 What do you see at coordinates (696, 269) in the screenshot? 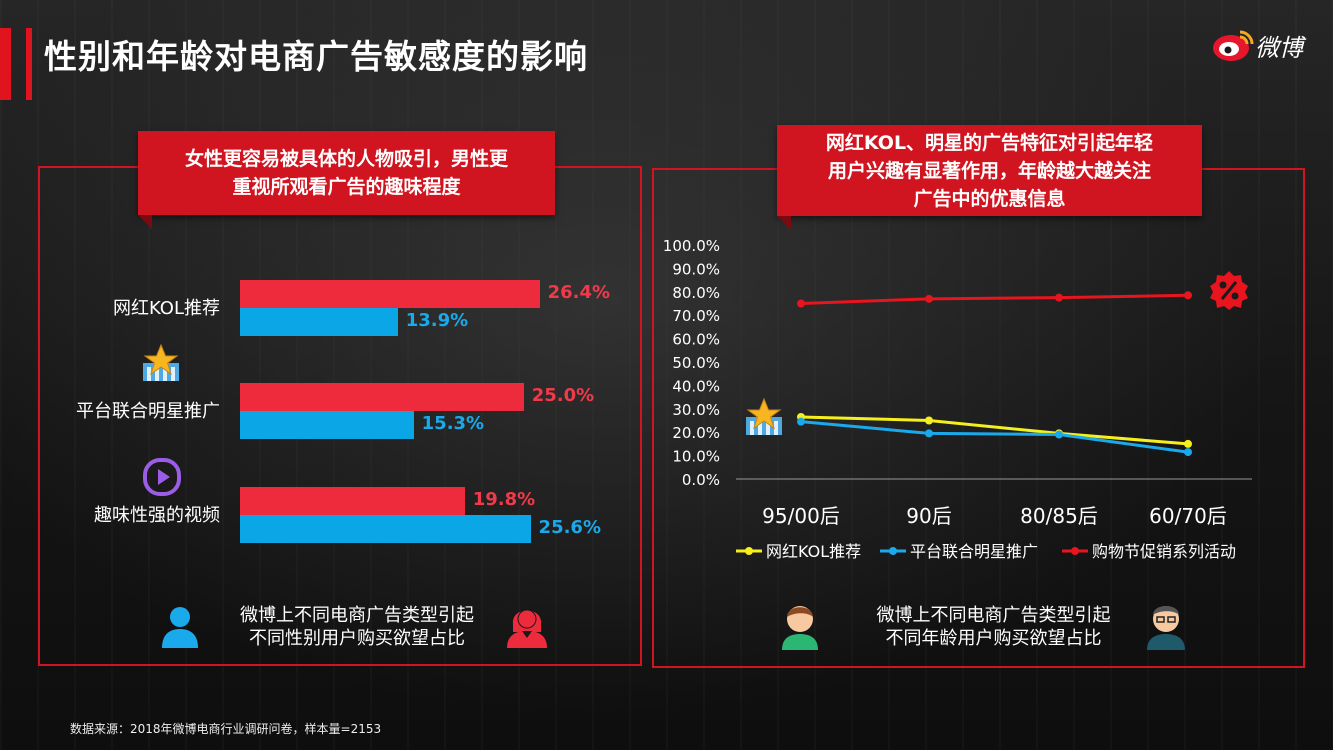
I see `y-tick-label: 90.0%` at bounding box center [696, 269].